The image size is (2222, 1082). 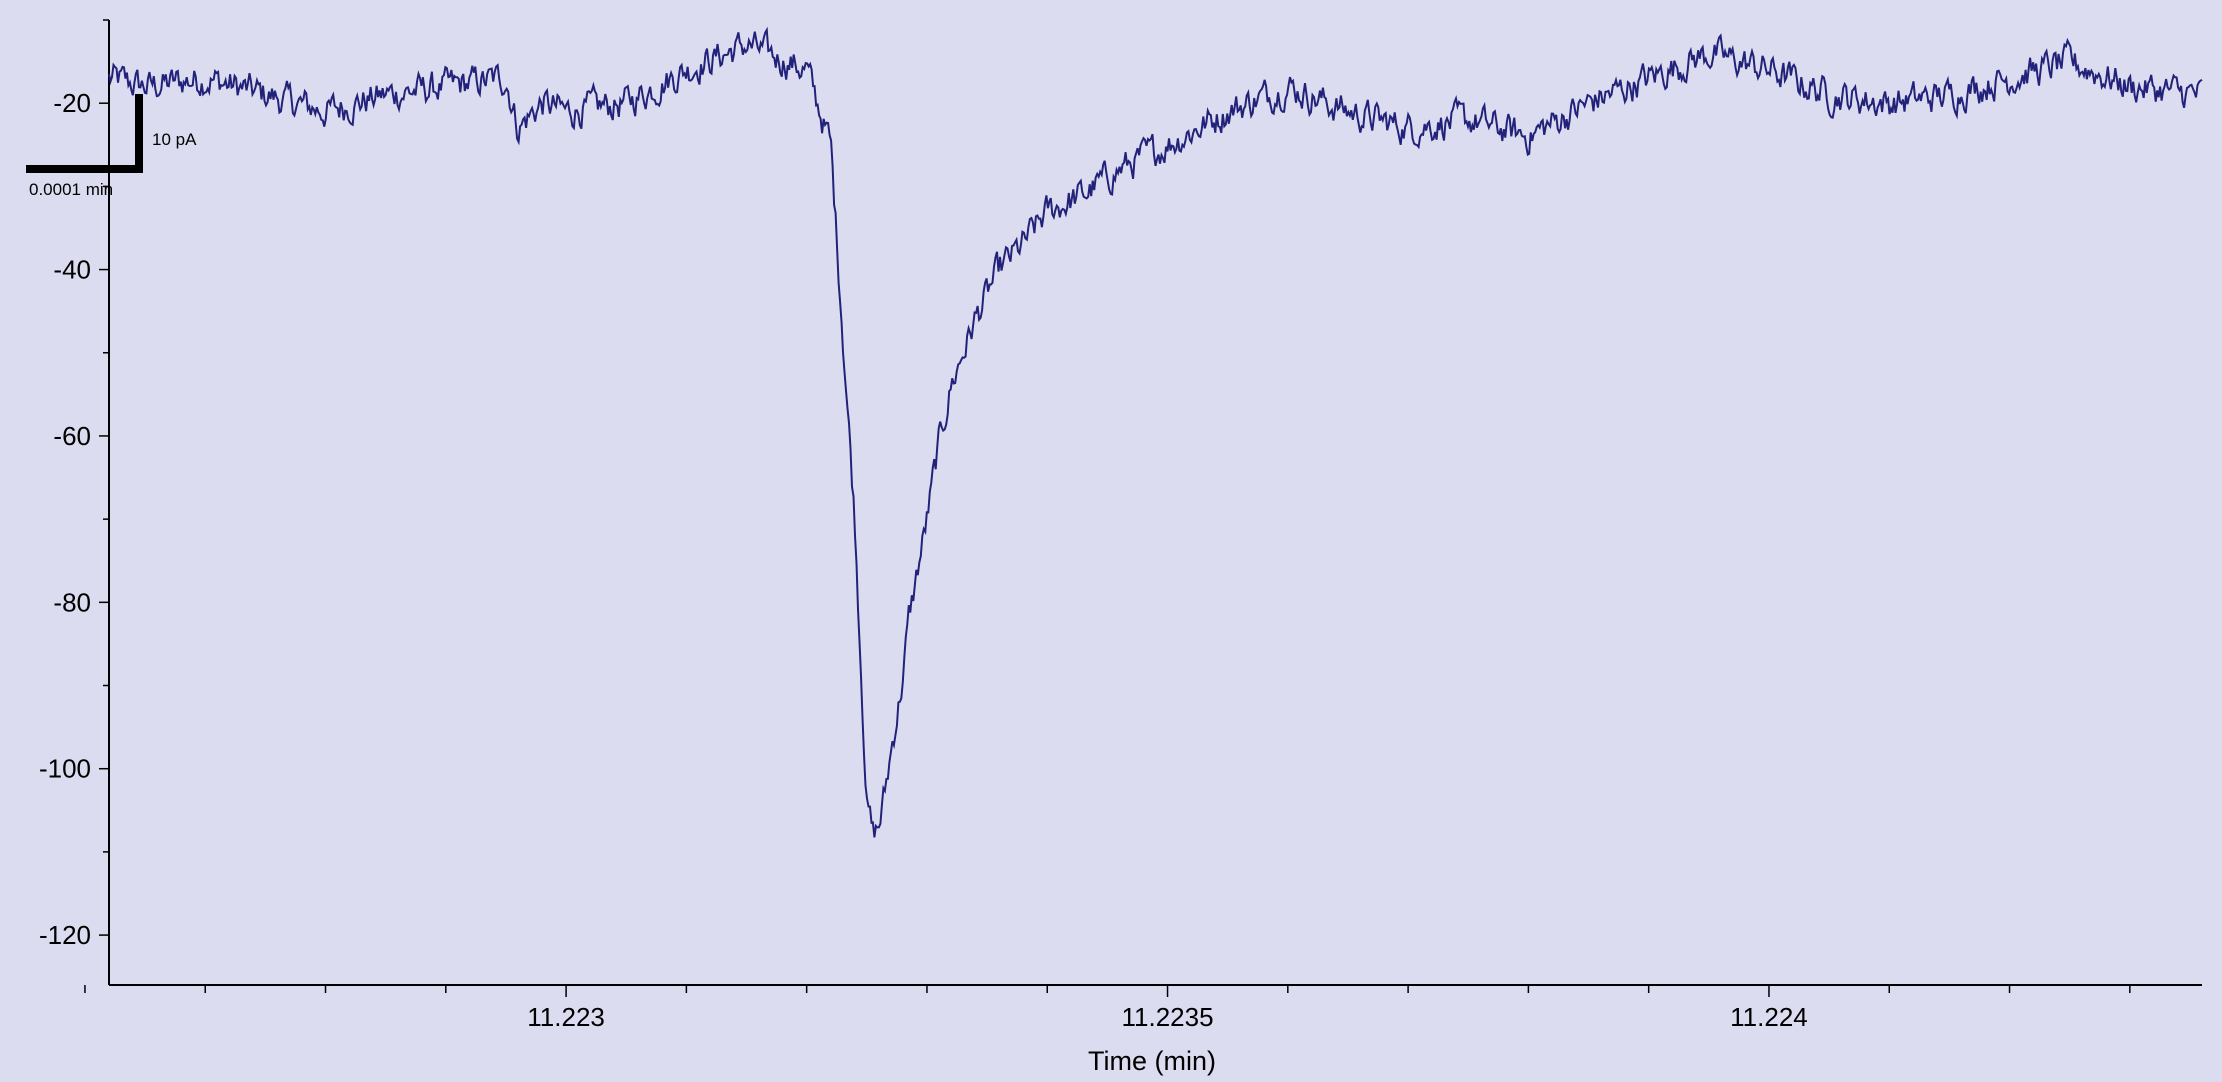 What do you see at coordinates (74, 484) in the screenshot?
I see `y-ticks: -20 -40 -60 -80 -100 -120` at bounding box center [74, 484].